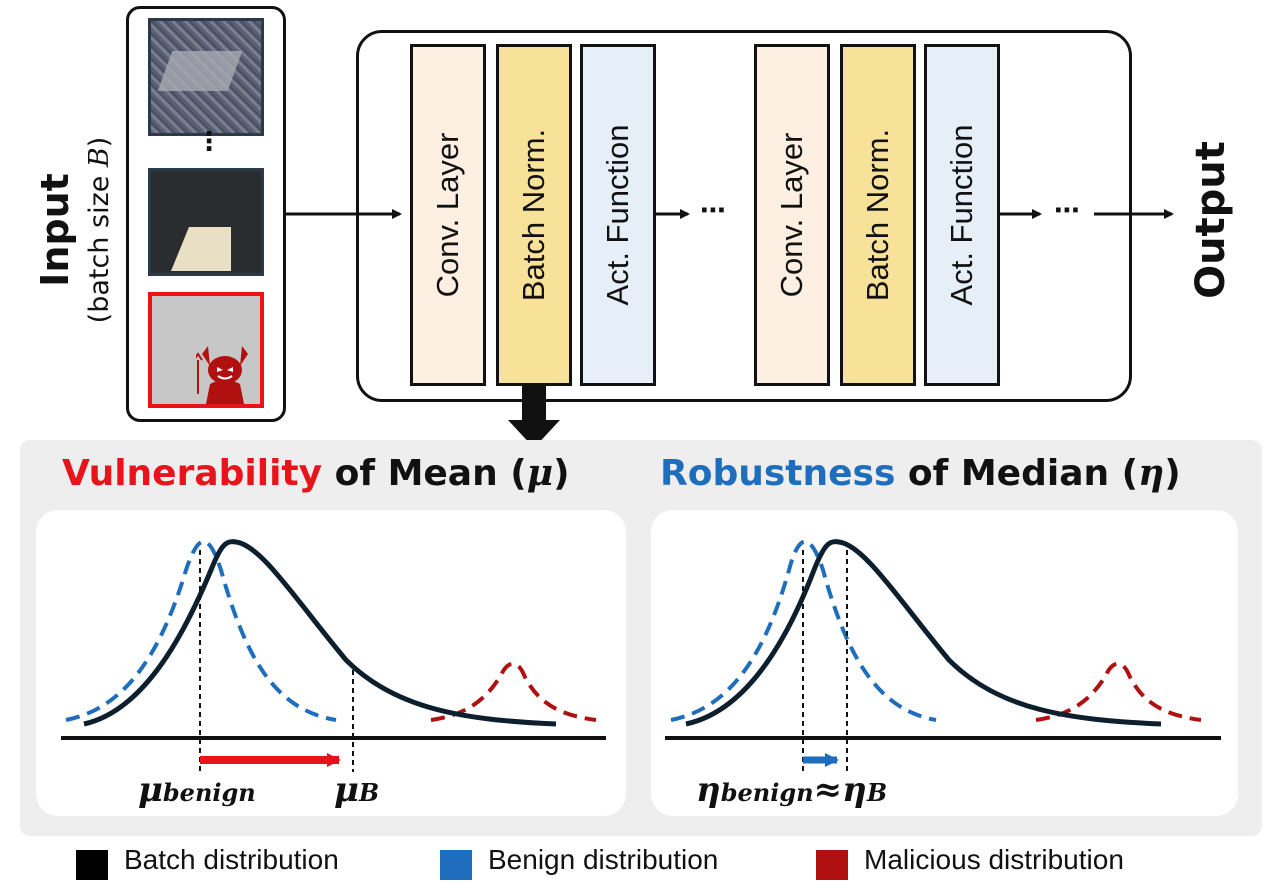 The image size is (1283, 890). I want to click on layer-activation-1: Act. Function, so click(618, 215).